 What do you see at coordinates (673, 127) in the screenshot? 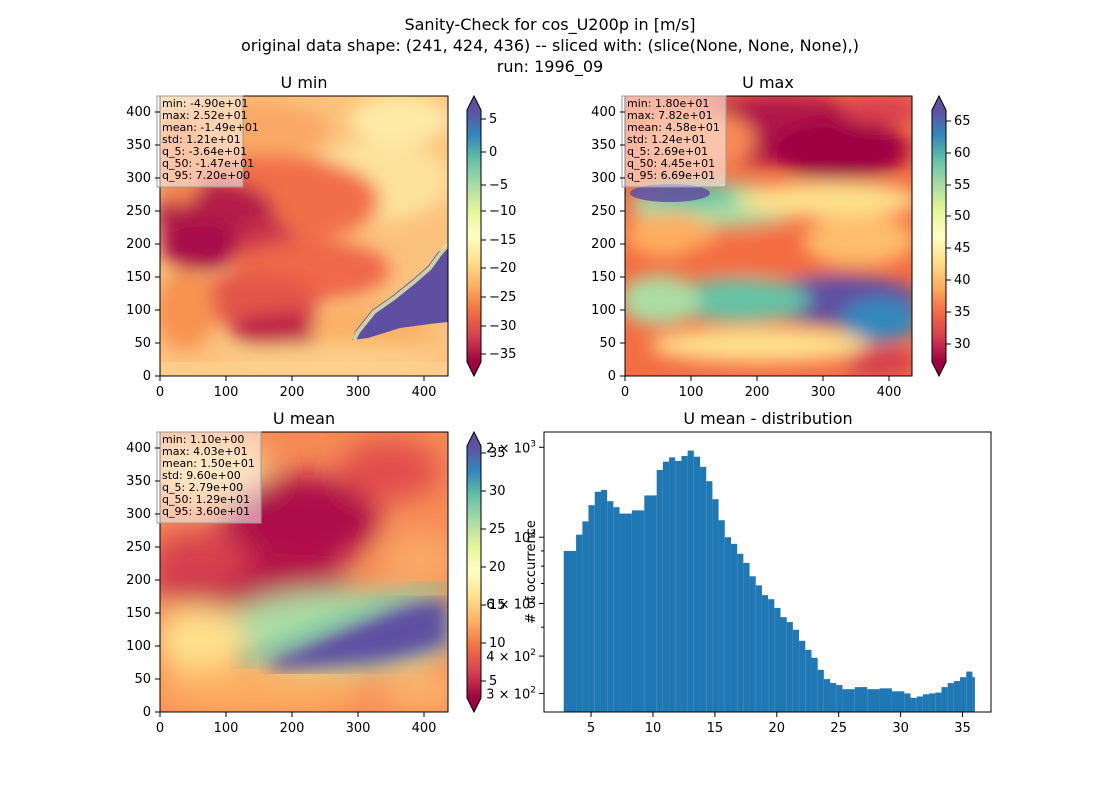
I see `stats-line: mean: 4.58e+01` at bounding box center [673, 127].